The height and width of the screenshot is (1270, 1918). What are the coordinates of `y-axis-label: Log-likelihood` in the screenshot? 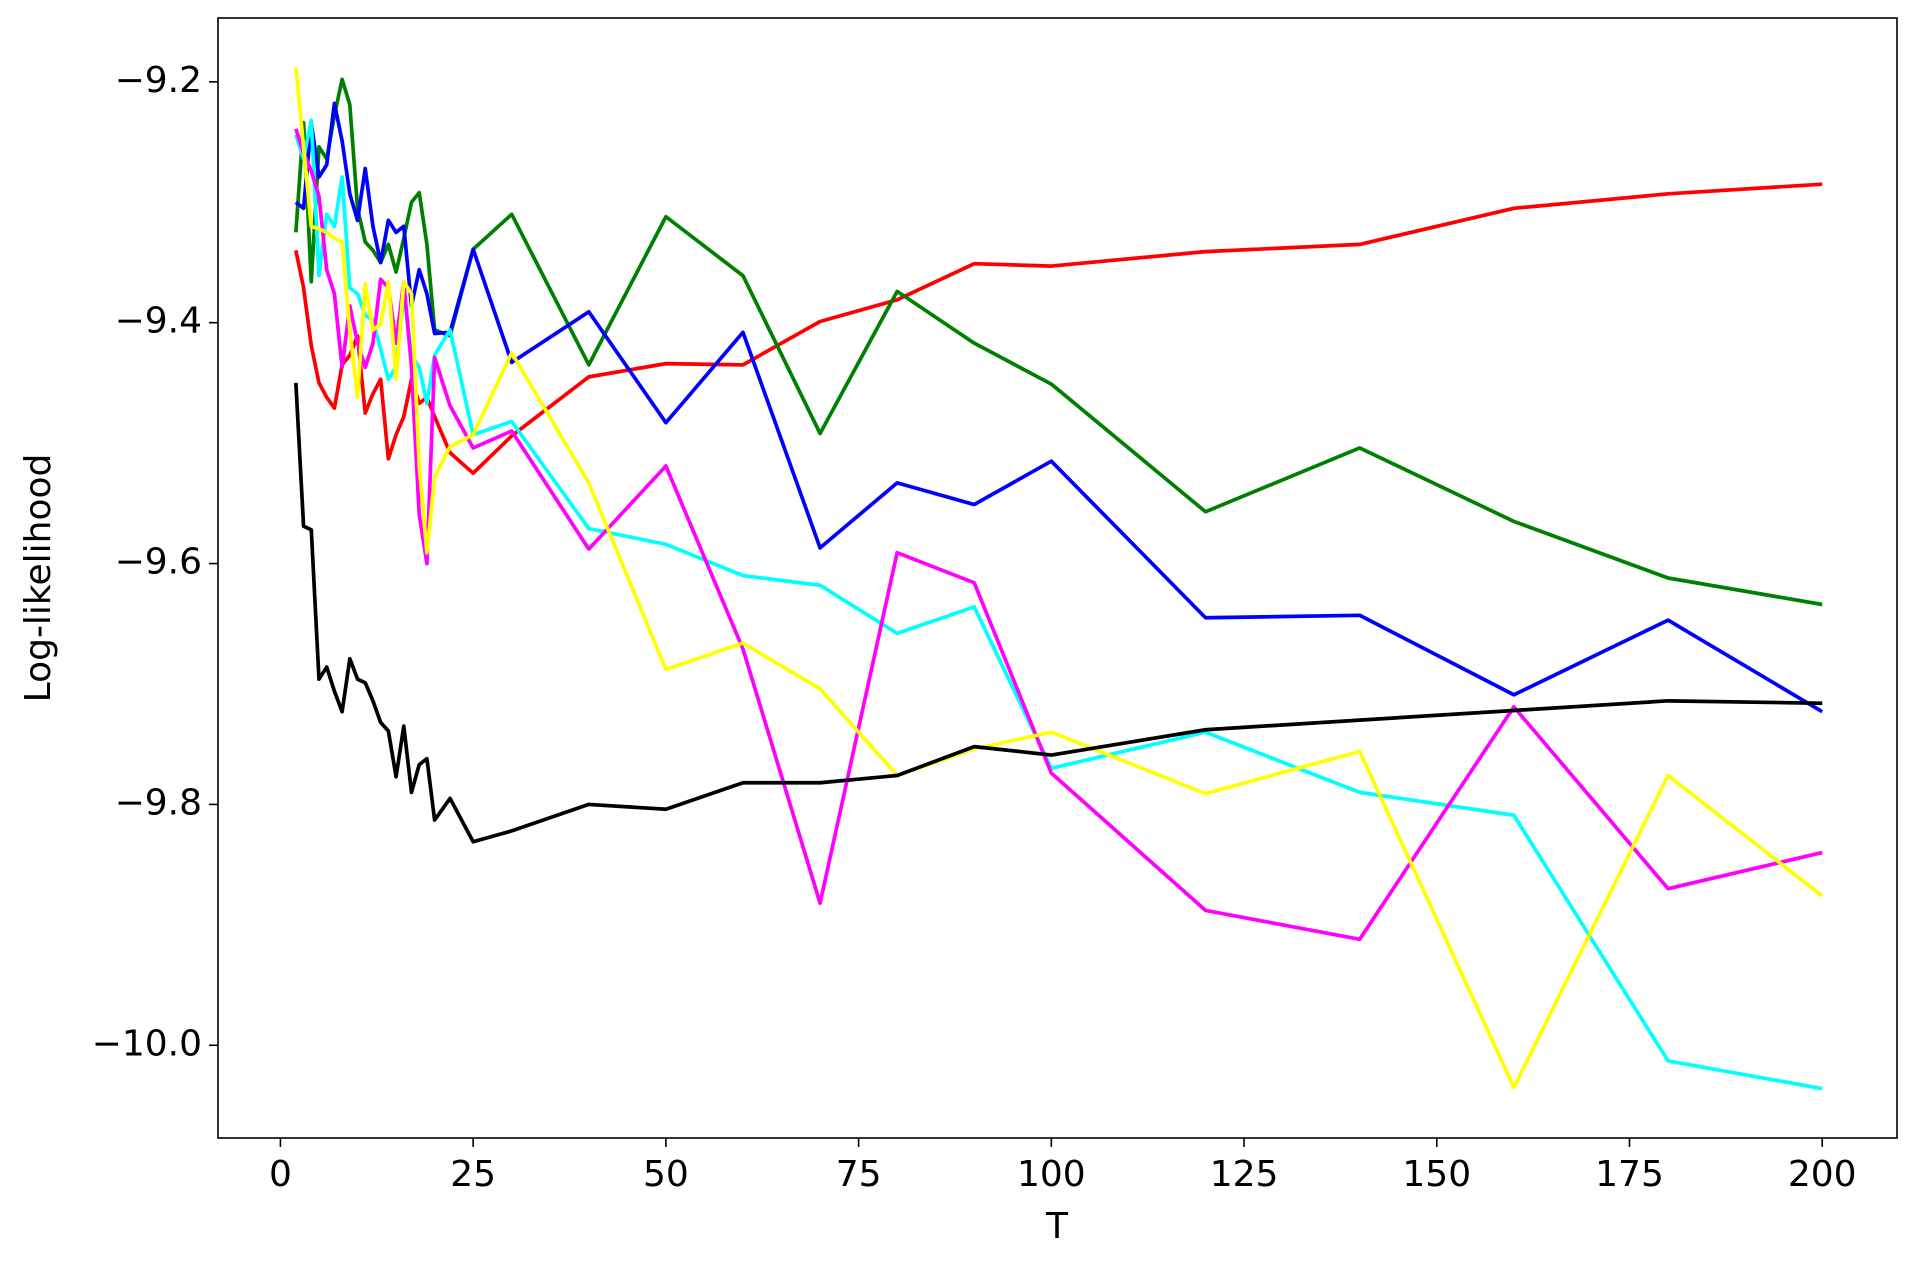 It's located at (38, 578).